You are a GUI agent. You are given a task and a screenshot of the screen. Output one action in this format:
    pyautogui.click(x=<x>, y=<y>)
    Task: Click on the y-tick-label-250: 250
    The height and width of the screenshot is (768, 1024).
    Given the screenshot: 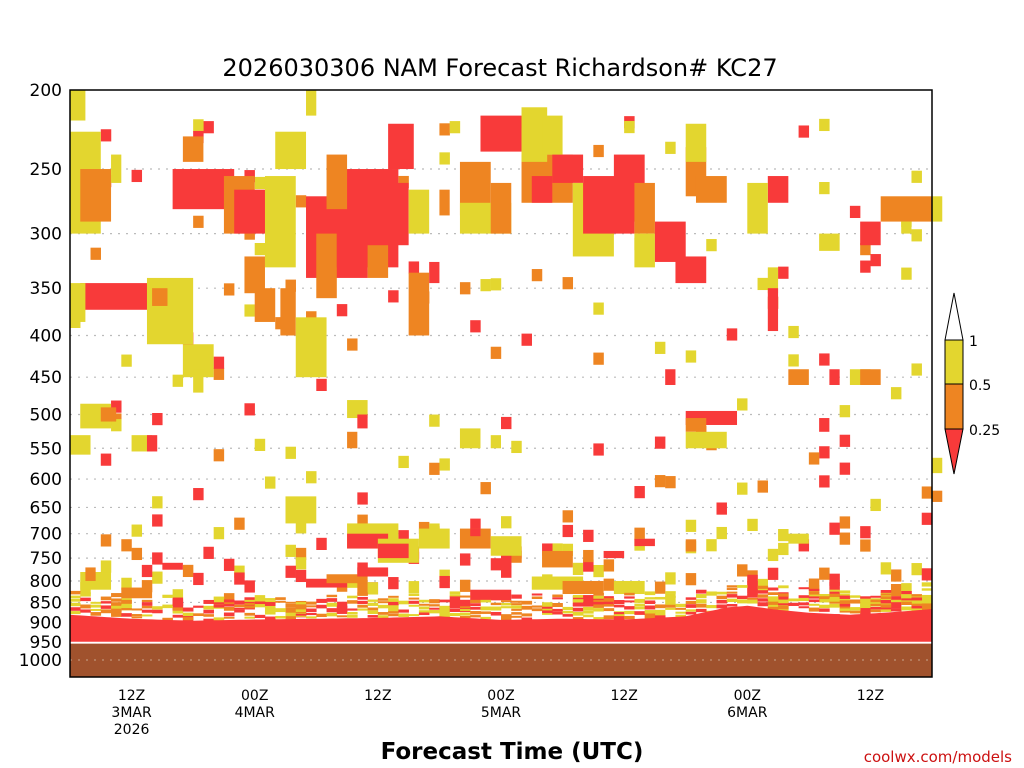 What is the action you would take?
    pyautogui.click(x=46, y=170)
    